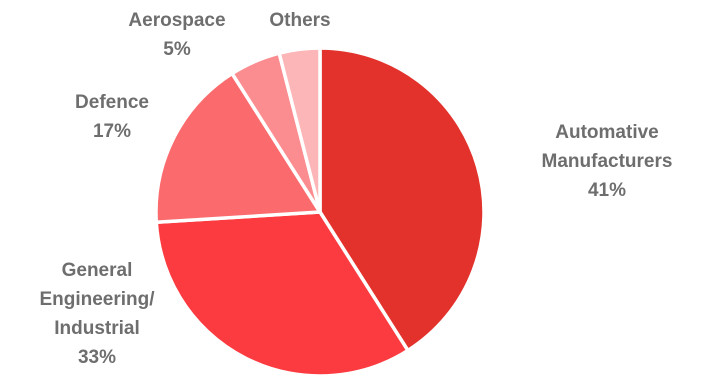 Image resolution: width=702 pixels, height=388 pixels. I want to click on data-label-defence: Defence 17%, so click(112, 117).